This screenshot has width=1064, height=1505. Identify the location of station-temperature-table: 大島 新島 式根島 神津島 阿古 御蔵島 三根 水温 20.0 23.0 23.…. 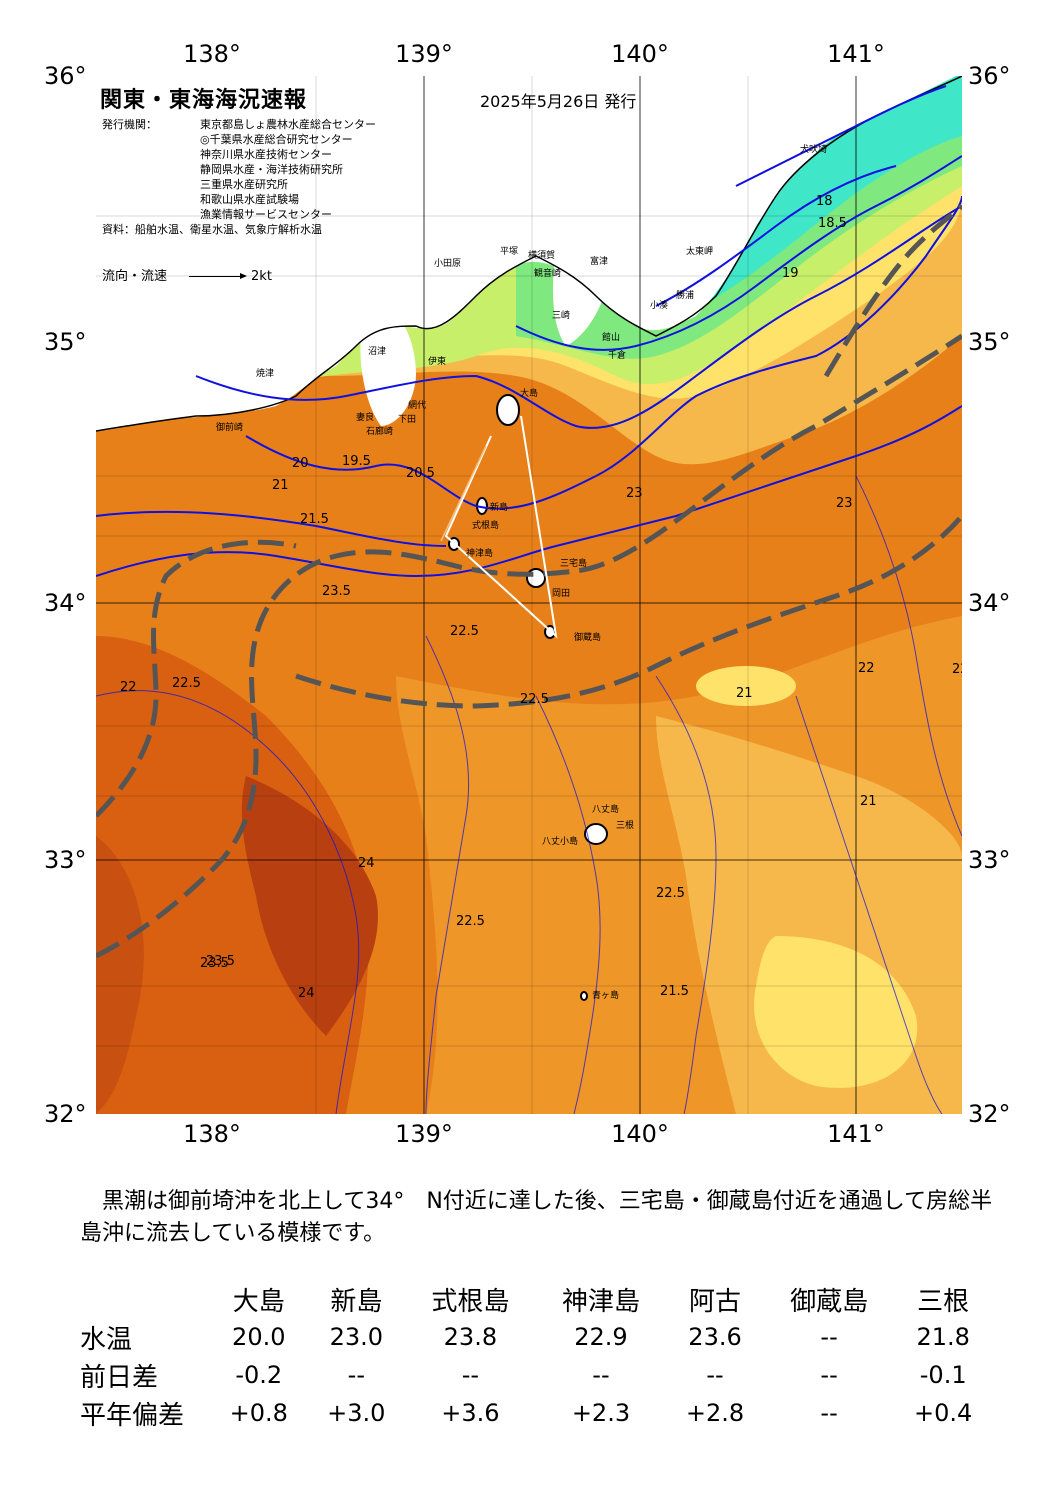
(532, 1356).